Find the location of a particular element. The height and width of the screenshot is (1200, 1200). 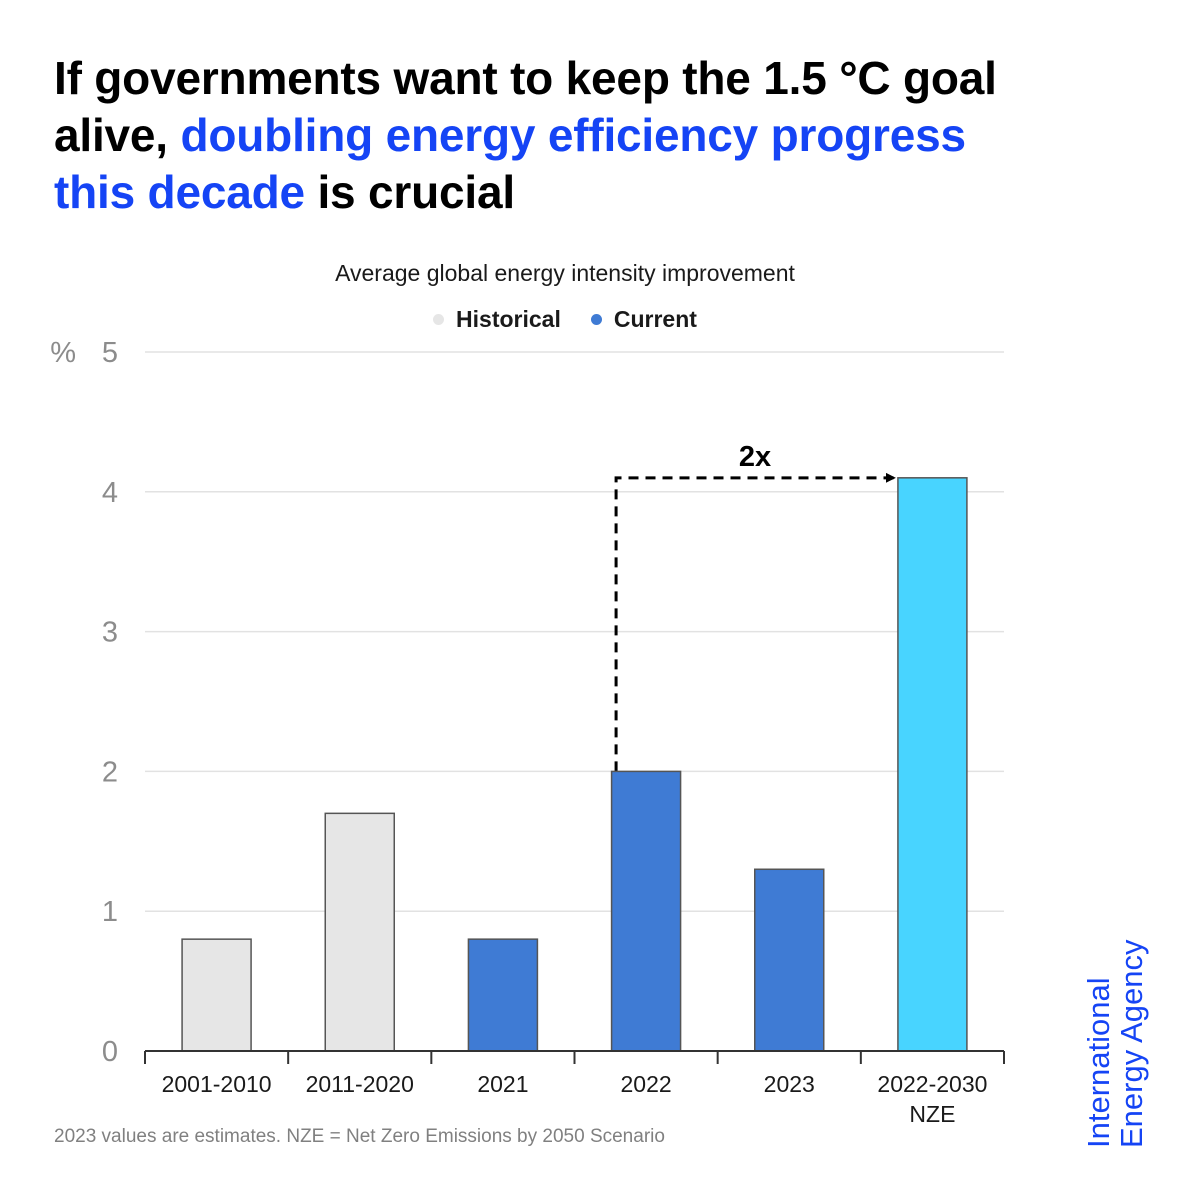

x-tick-label: 2023 is located at coordinates (789, 1084).